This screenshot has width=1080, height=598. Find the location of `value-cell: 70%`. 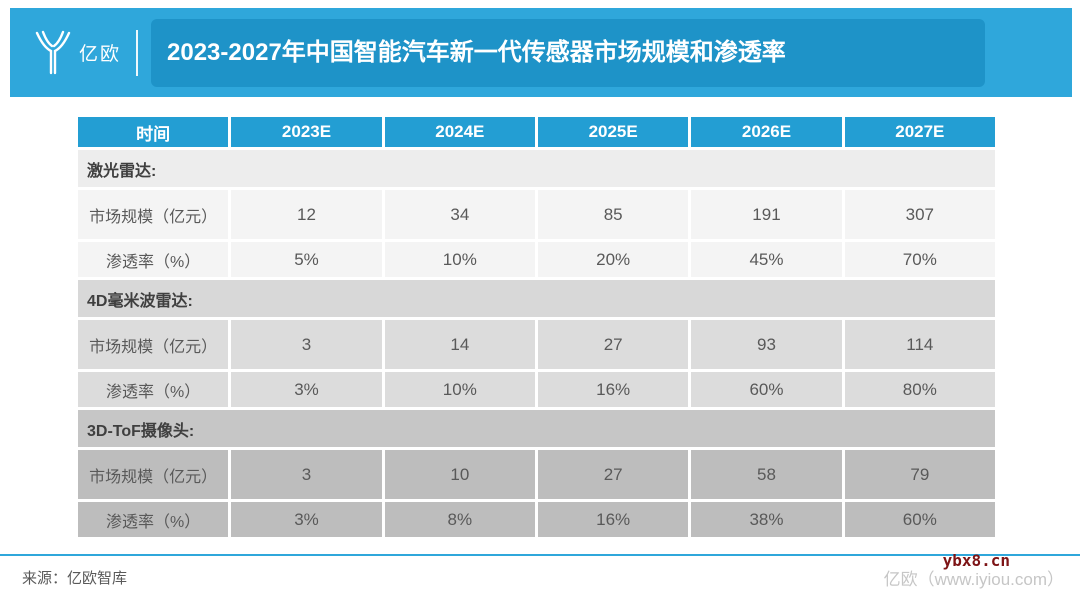

value-cell: 70% is located at coordinates (919, 259).